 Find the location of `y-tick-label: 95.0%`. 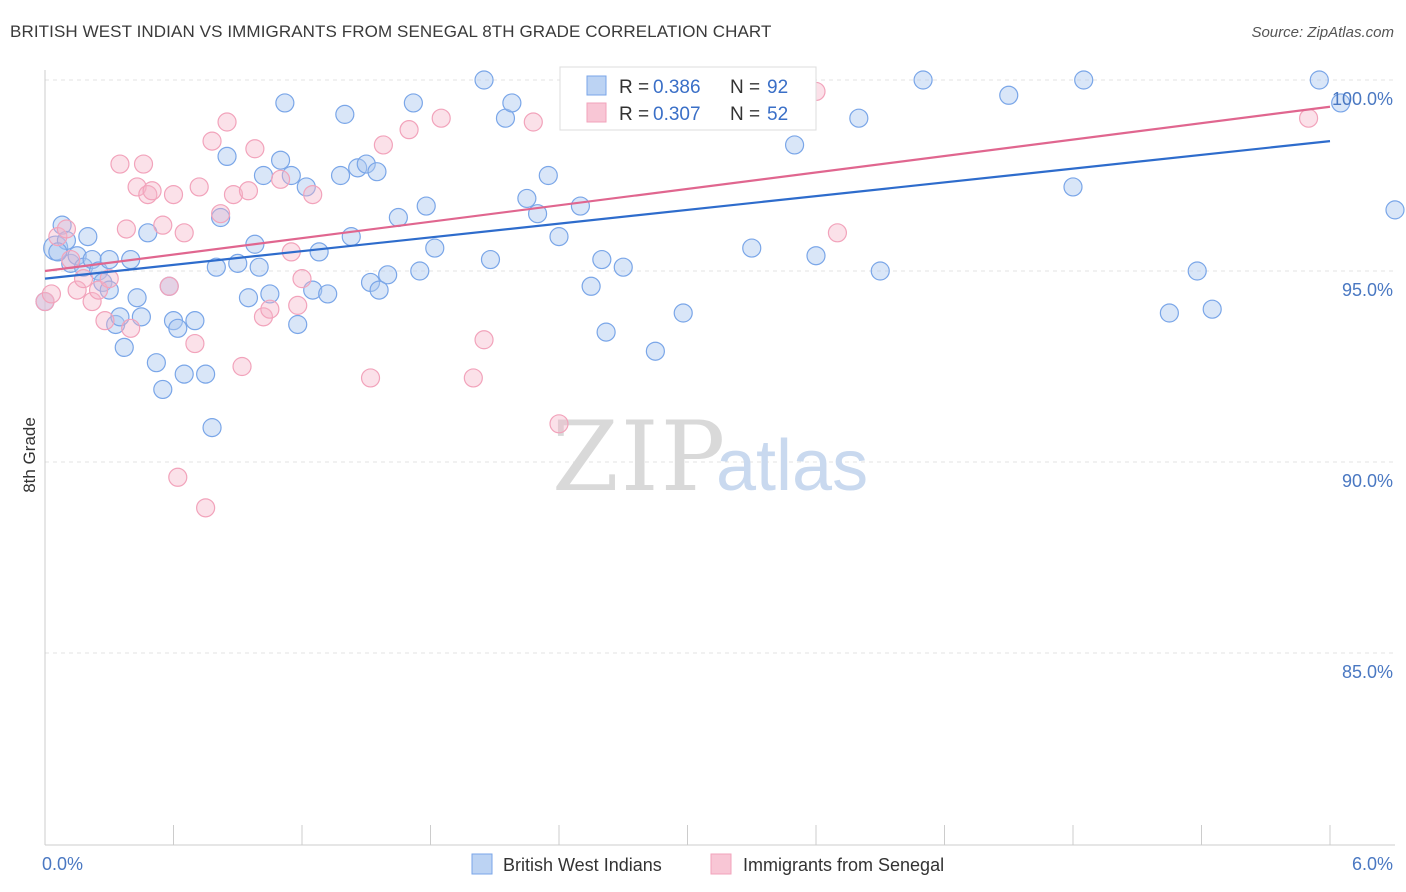

y-tick-label: 95.0% is located at coordinates (1367, 290).